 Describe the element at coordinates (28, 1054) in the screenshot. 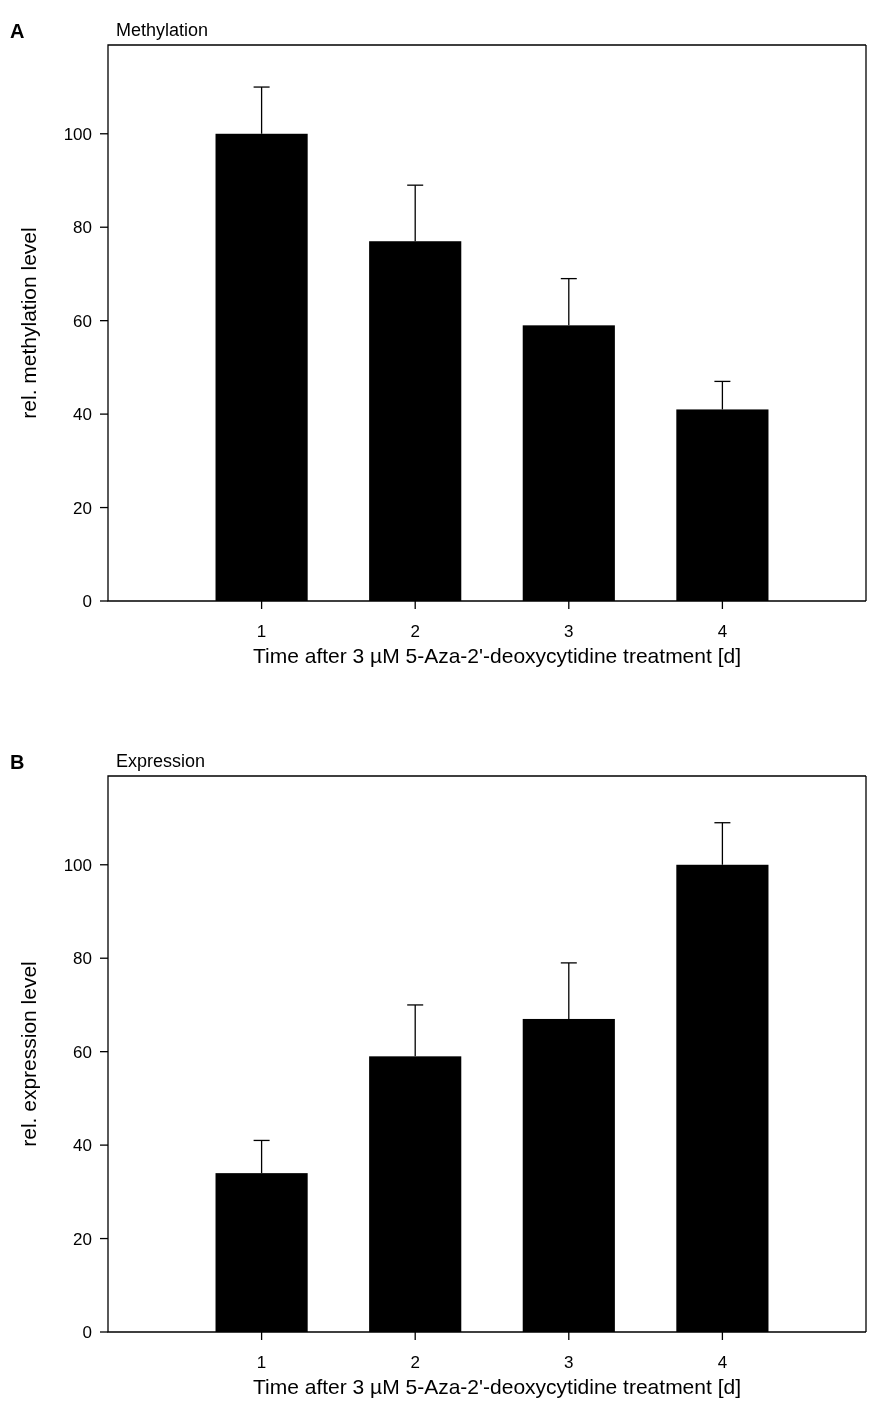

I see `y-axis-title: rel. expression level` at that location.